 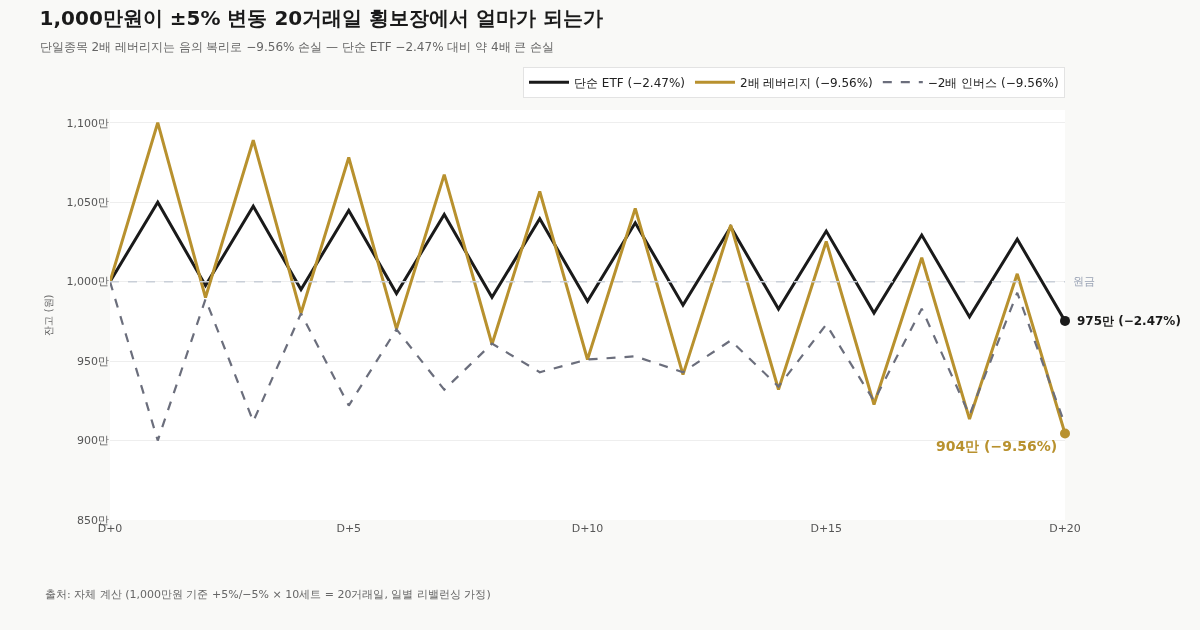 I want to click on legend-label: −2배 인버스 (−9.56%), so click(x=993, y=82).